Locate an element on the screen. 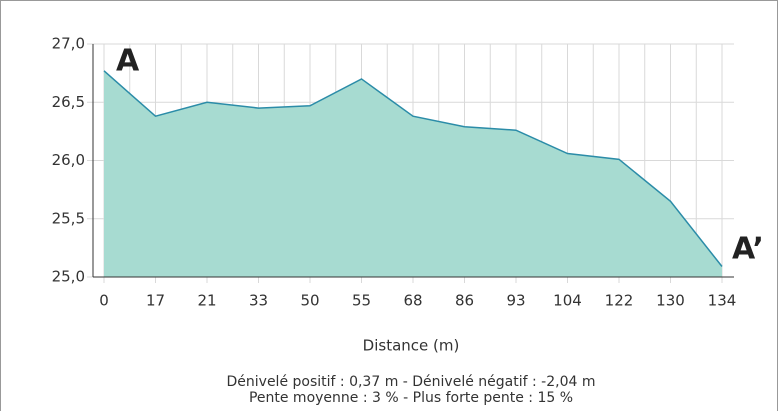 Image resolution: width=778 pixels, height=411 pixels. annotation: A’ is located at coordinates (748, 249).